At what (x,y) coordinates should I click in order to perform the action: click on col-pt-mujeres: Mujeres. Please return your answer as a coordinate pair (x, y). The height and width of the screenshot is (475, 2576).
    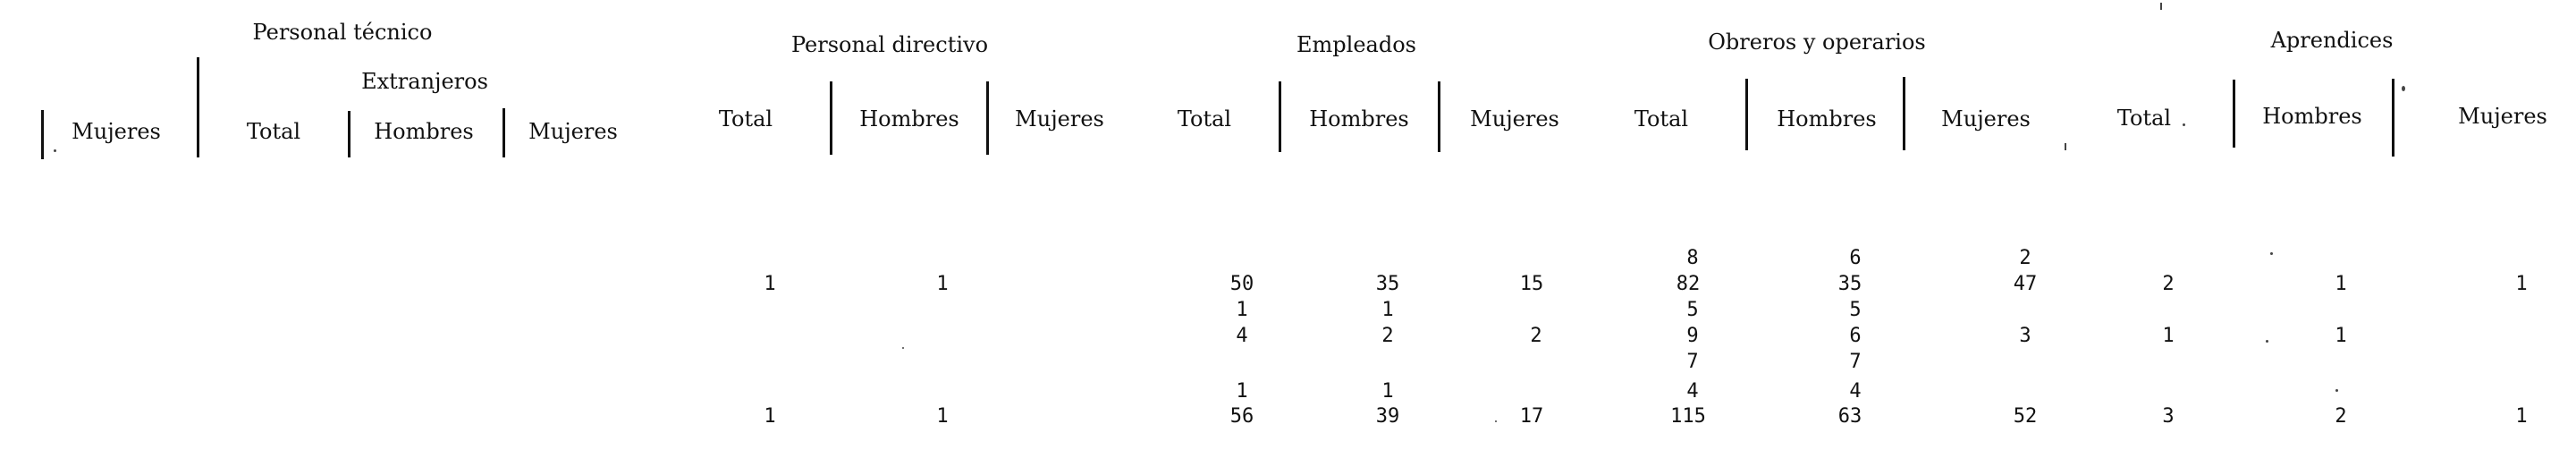
    Looking at the image, I should click on (116, 131).